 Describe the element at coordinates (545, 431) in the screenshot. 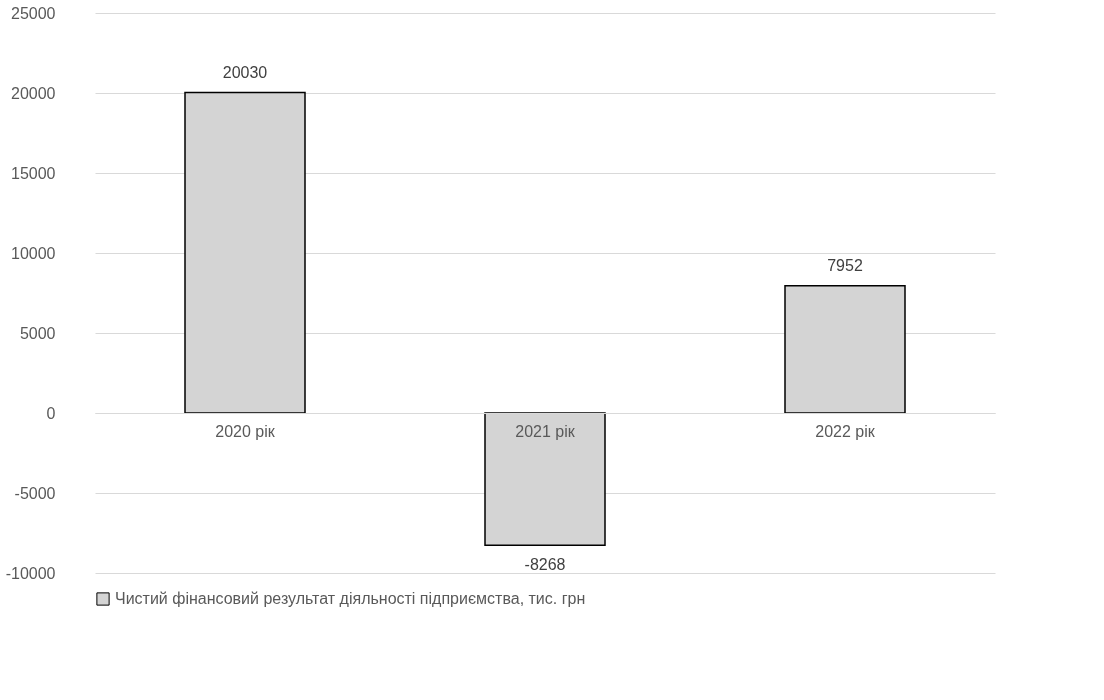

I see `x-tick-label: 2021 рік` at that location.